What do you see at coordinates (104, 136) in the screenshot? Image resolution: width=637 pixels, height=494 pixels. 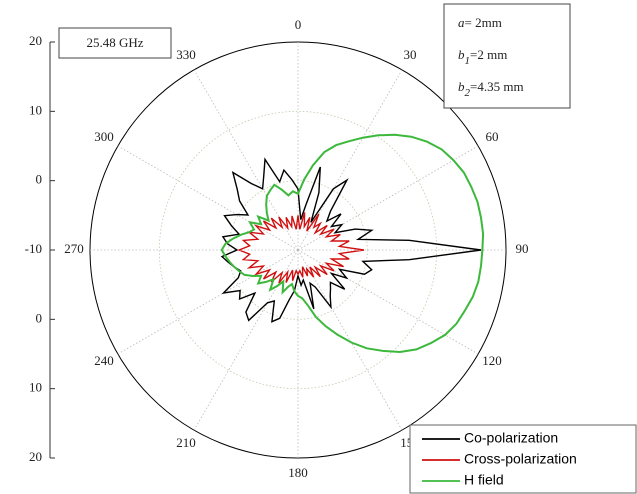 I see `angle-label: 300` at bounding box center [104, 136].